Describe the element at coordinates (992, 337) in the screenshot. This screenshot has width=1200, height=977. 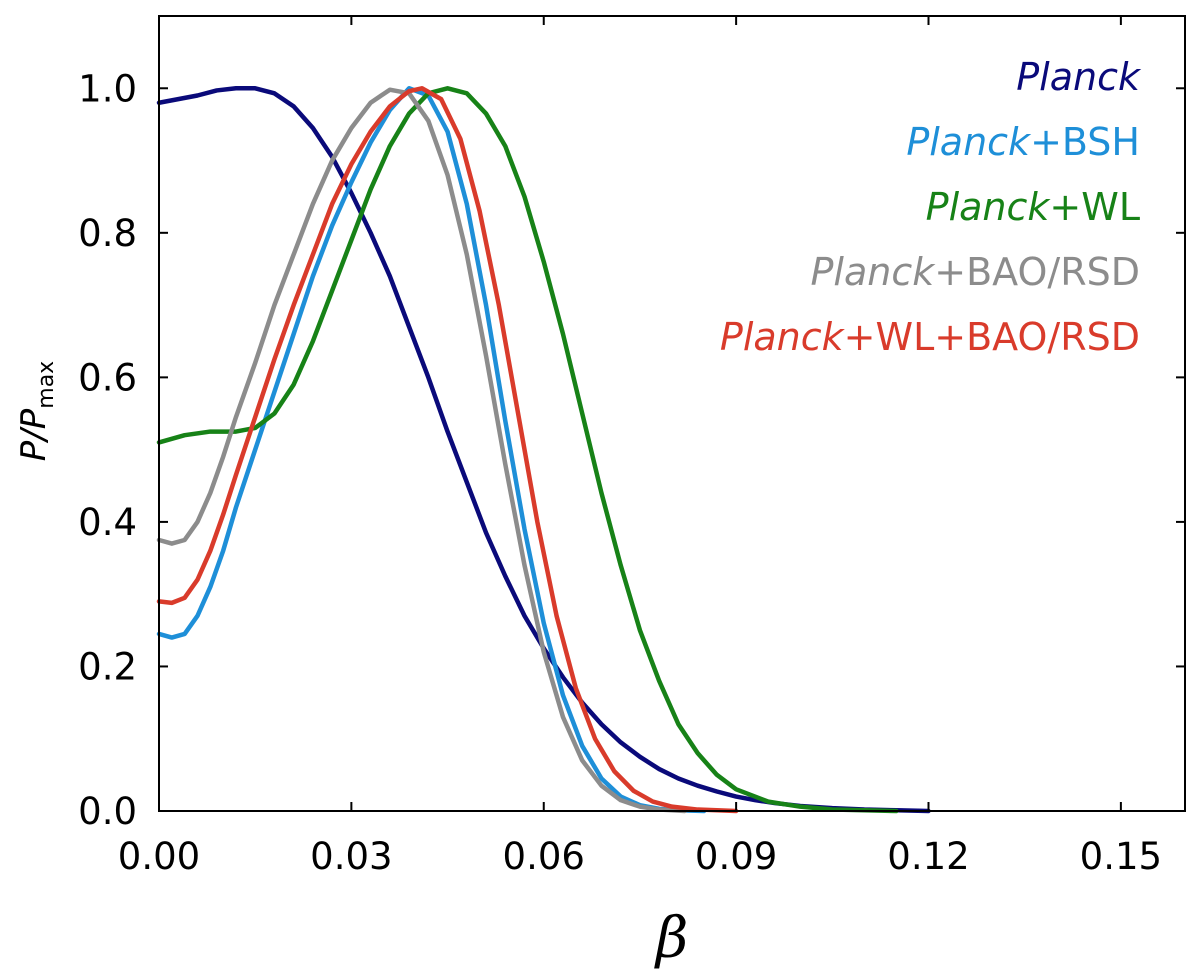
I see `legend-entry-4-part-1: +WL+BAO/RSD` at that location.